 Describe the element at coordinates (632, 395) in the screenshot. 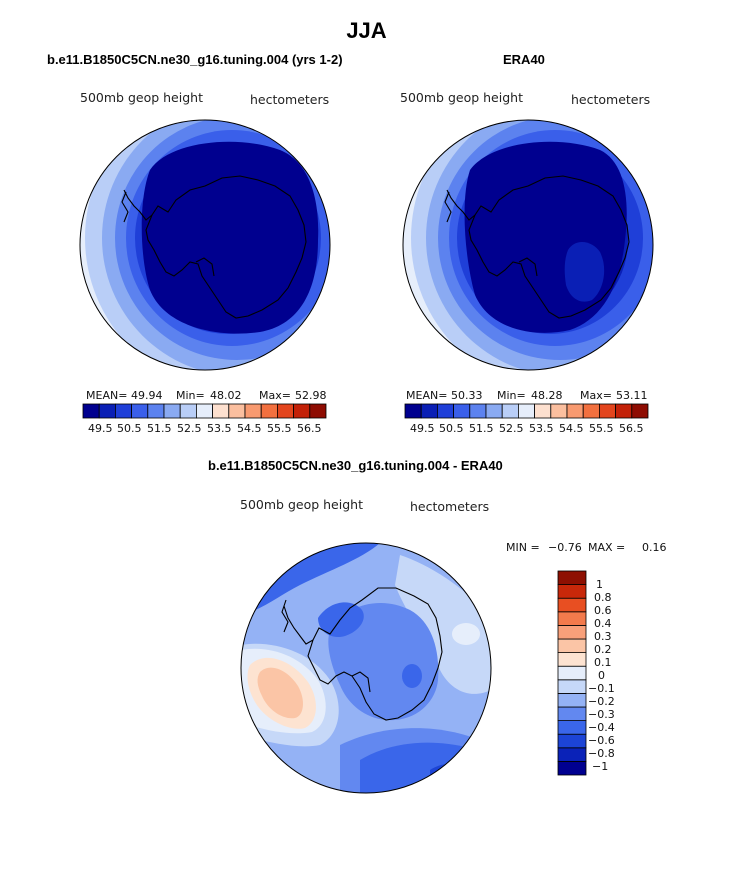

I see `panel2-max-value: 53.11` at that location.